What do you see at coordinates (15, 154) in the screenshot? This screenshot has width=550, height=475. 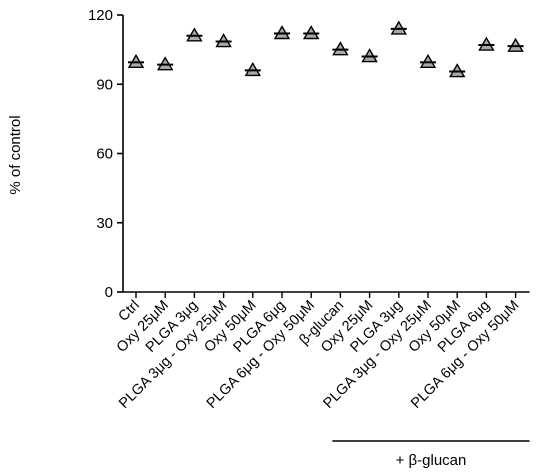 I see `y-axis-title: % of control` at bounding box center [15, 154].